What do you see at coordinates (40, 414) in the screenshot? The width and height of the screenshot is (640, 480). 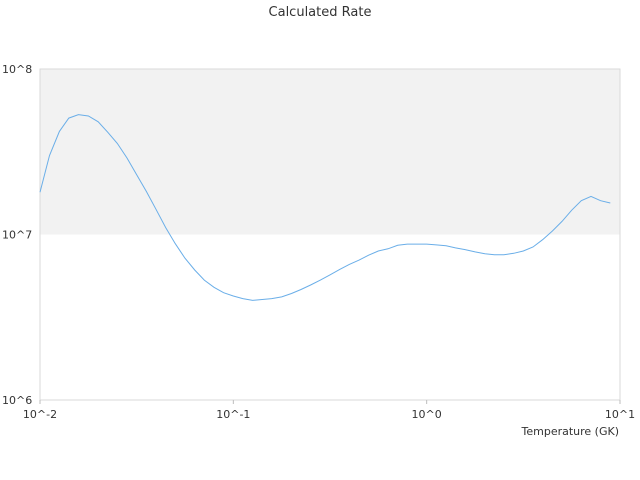 I see `x-tick-label: 10^-2` at bounding box center [40, 414].